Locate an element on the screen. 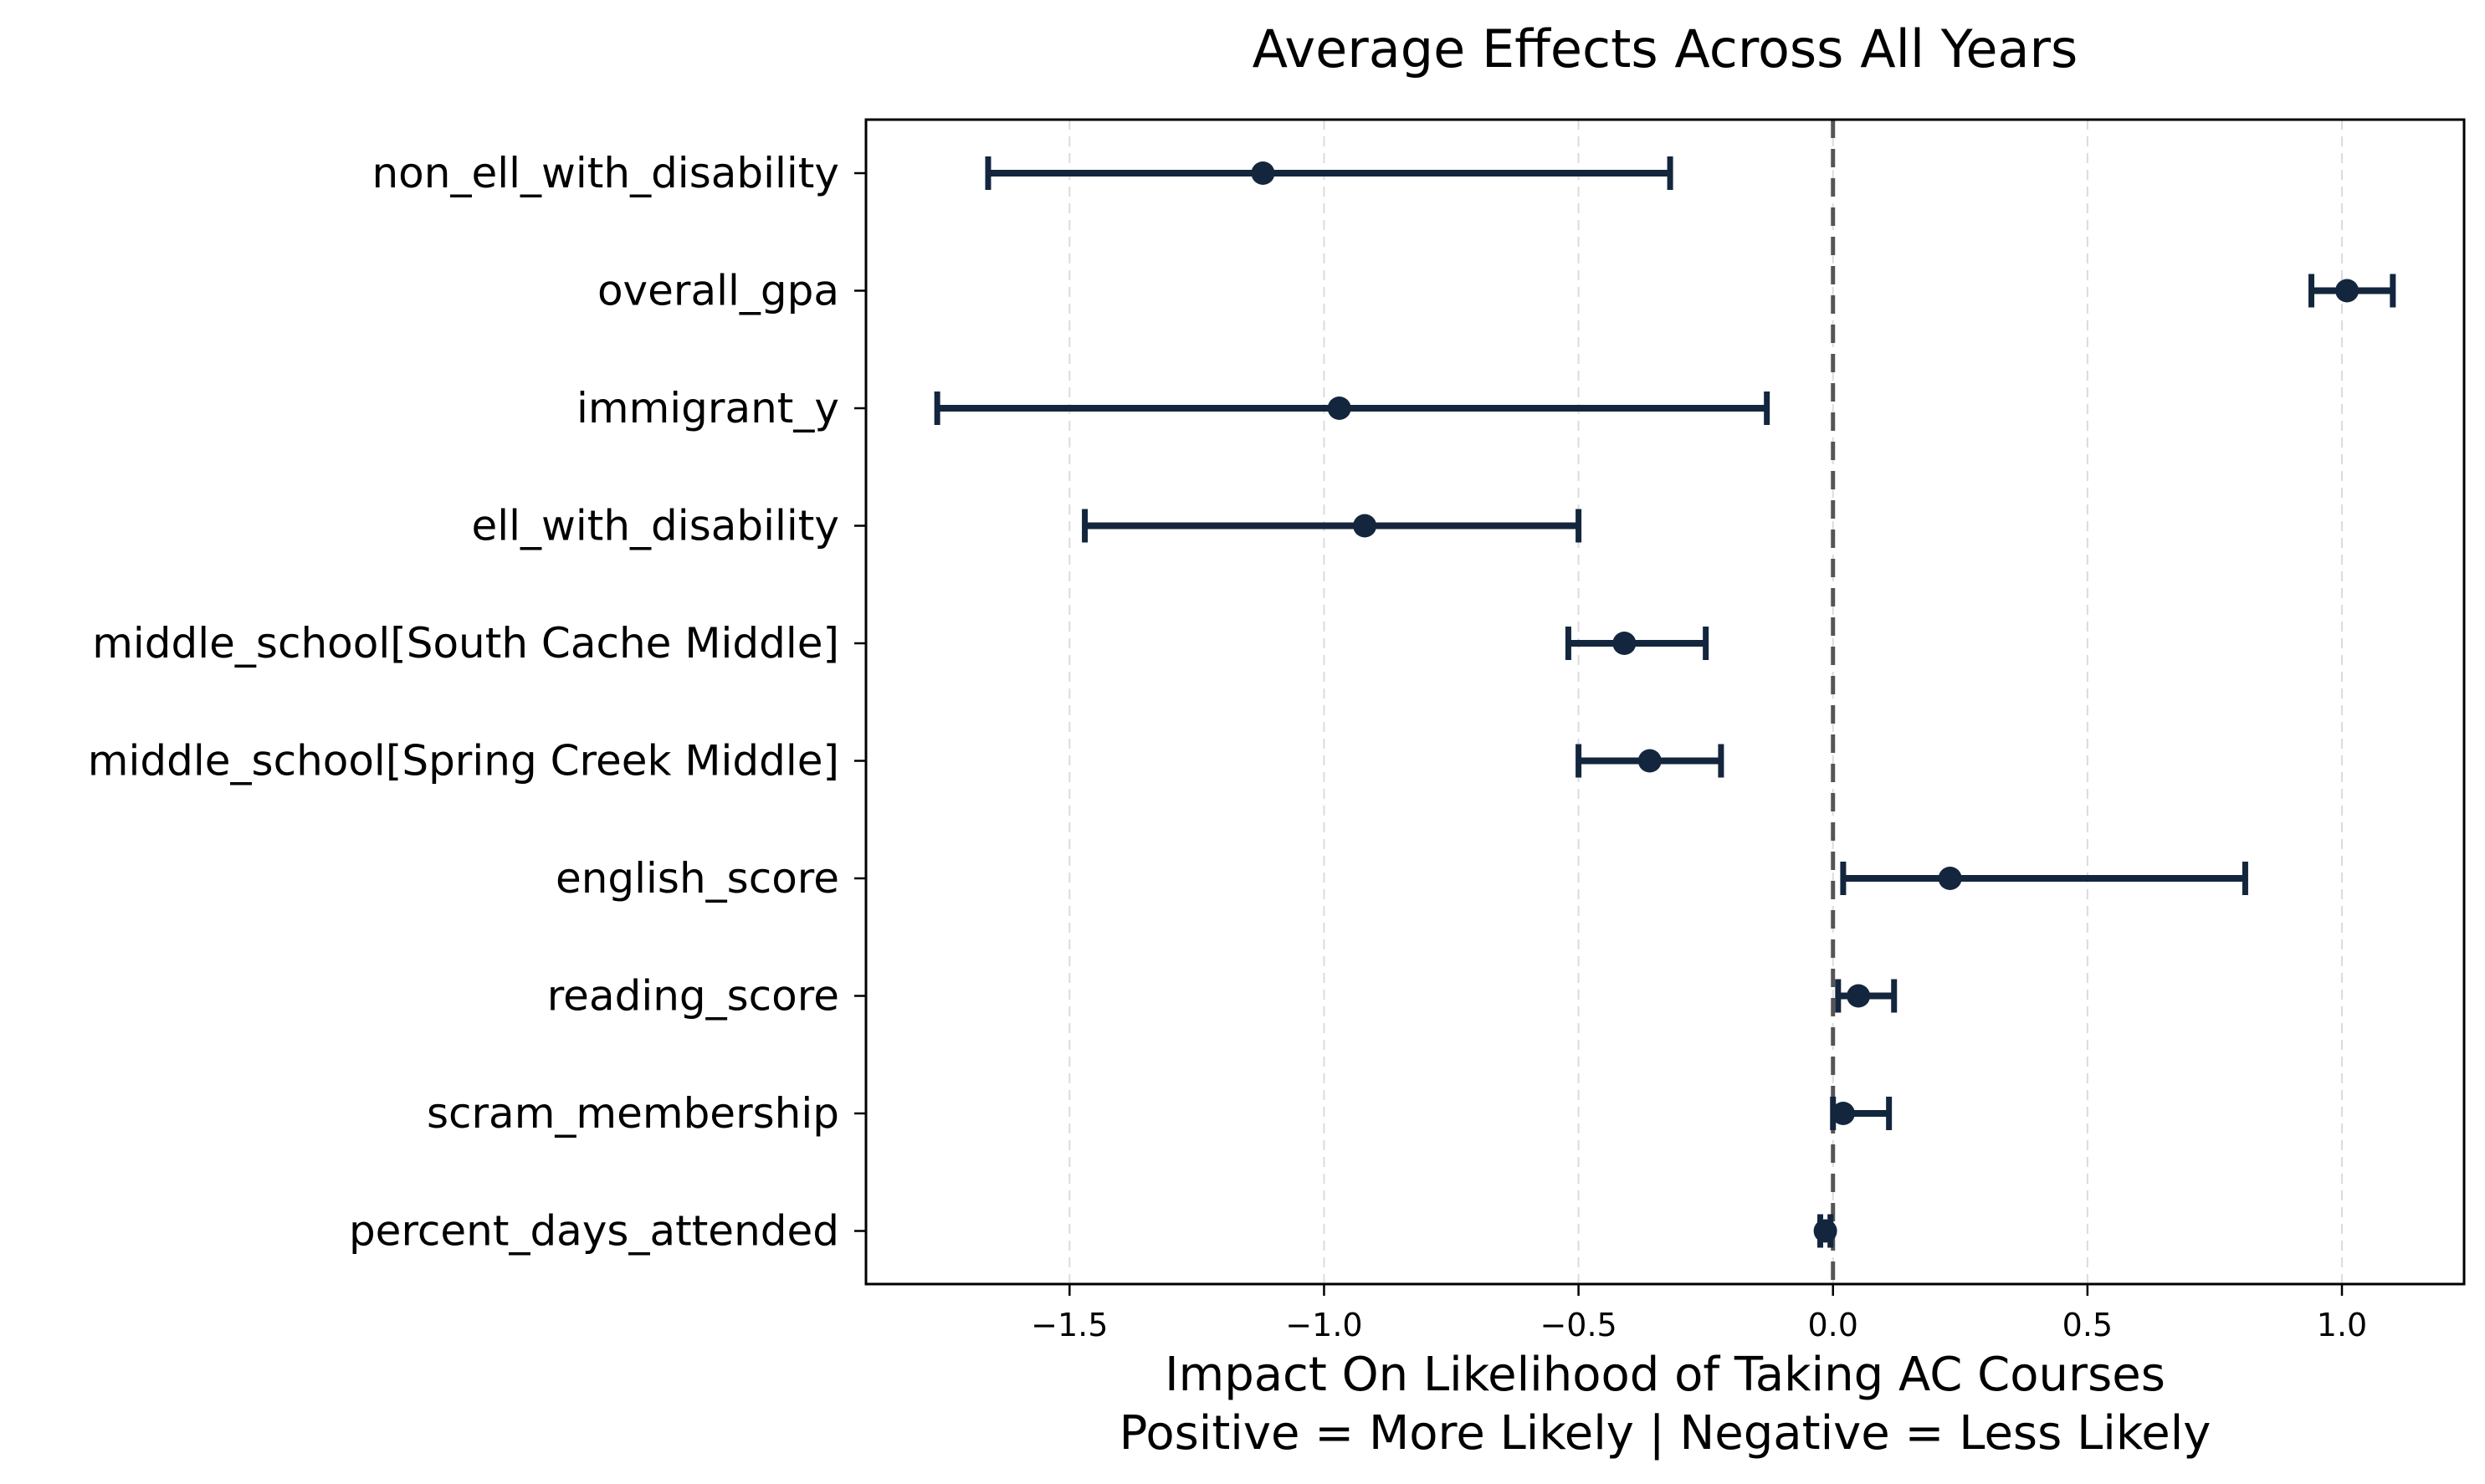 The image size is (2485, 1484). y-tick-label: non_ell_with_disability is located at coordinates (605, 173).